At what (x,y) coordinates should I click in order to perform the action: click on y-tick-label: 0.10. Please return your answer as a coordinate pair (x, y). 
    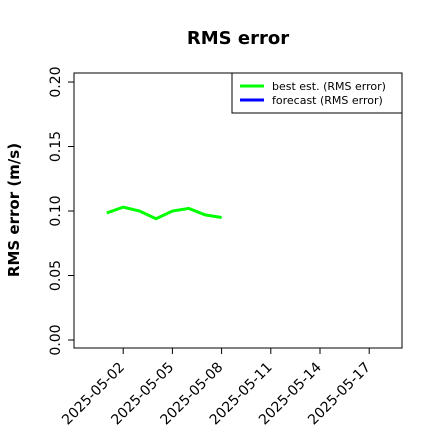
    Looking at the image, I should click on (56, 210).